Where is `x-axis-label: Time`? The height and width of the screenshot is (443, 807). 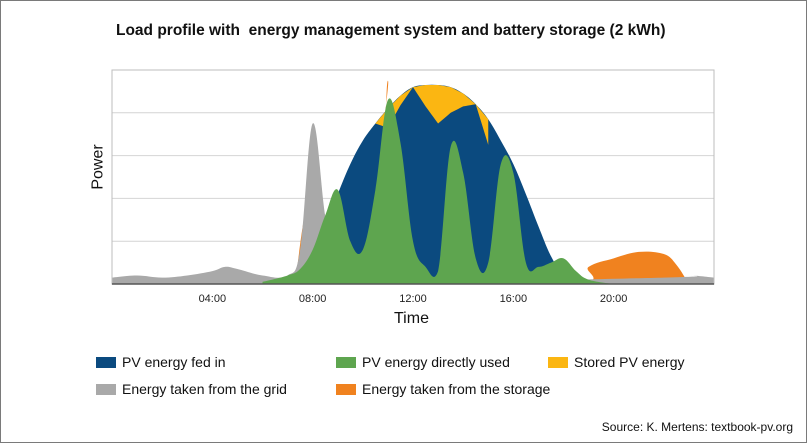
x-axis-label: Time is located at coordinates (411, 318).